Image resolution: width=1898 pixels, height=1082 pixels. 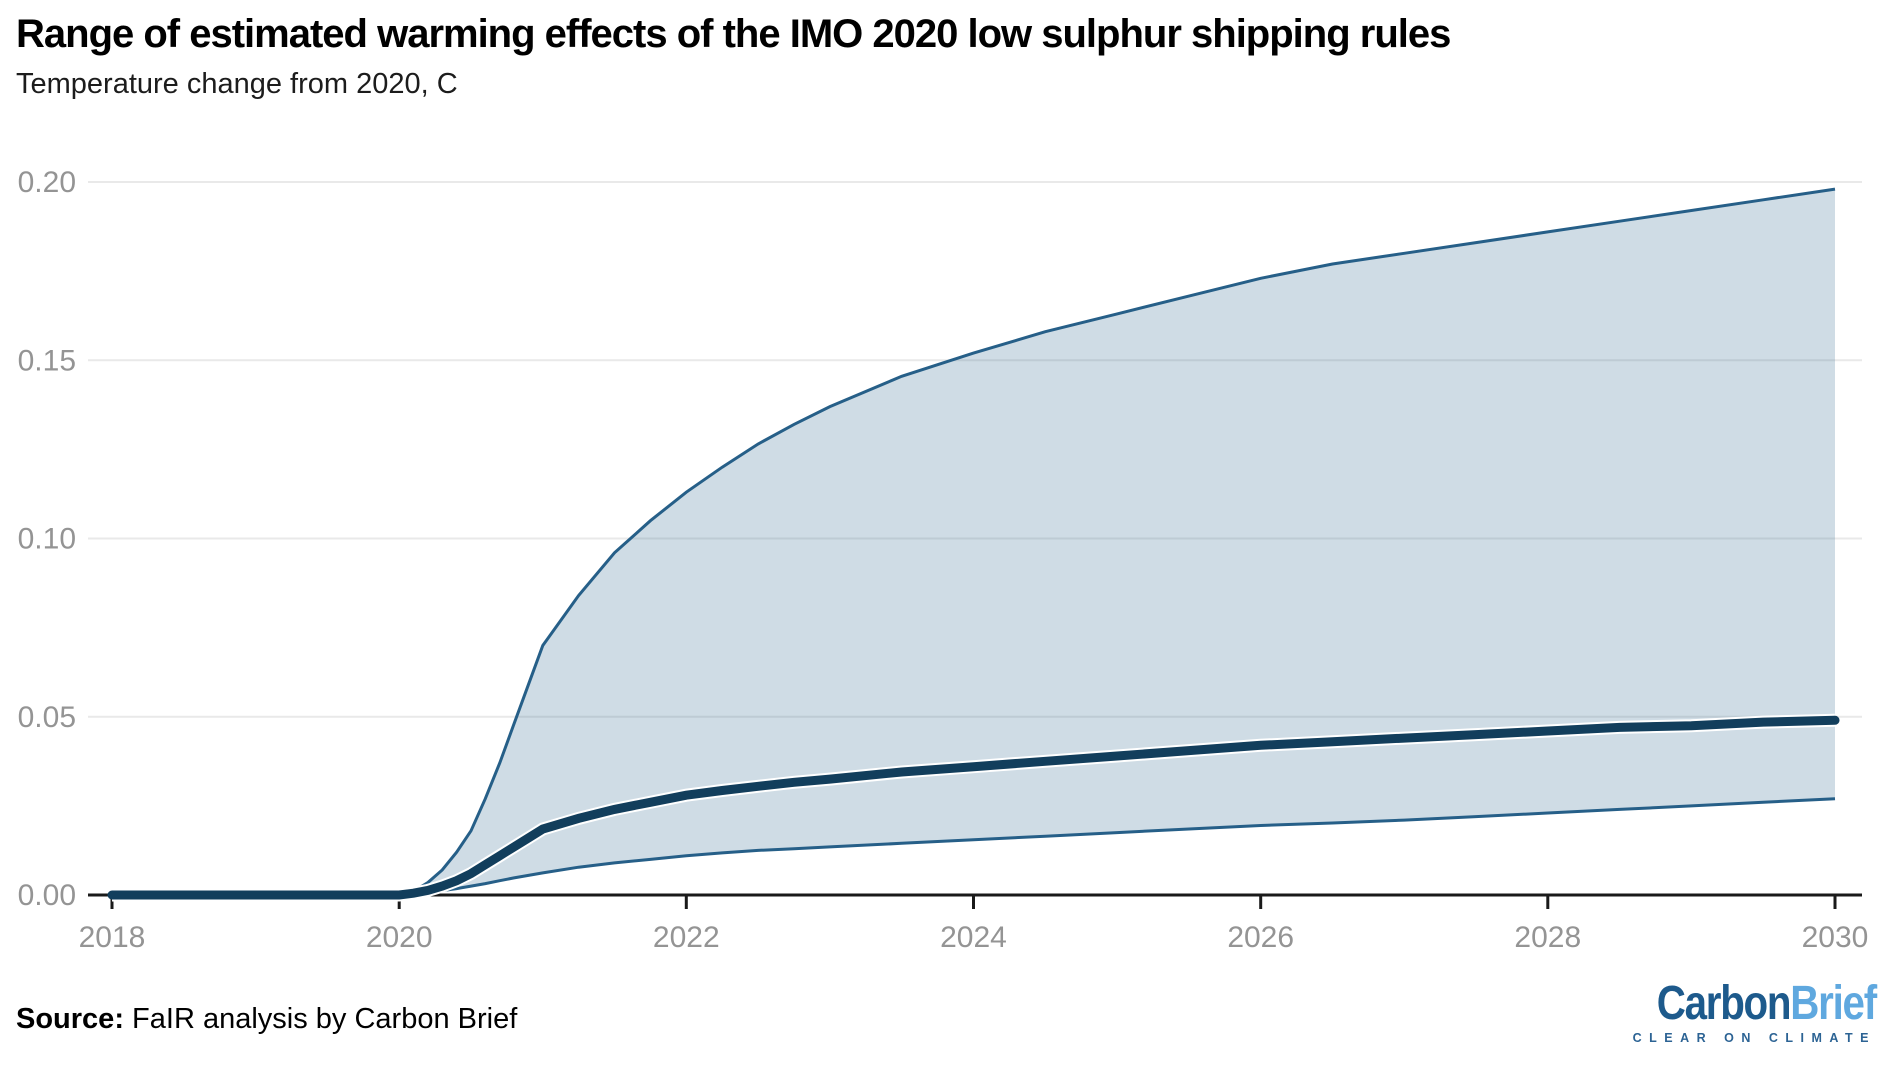 I want to click on x-tick-label: 2018, so click(x=112, y=937).